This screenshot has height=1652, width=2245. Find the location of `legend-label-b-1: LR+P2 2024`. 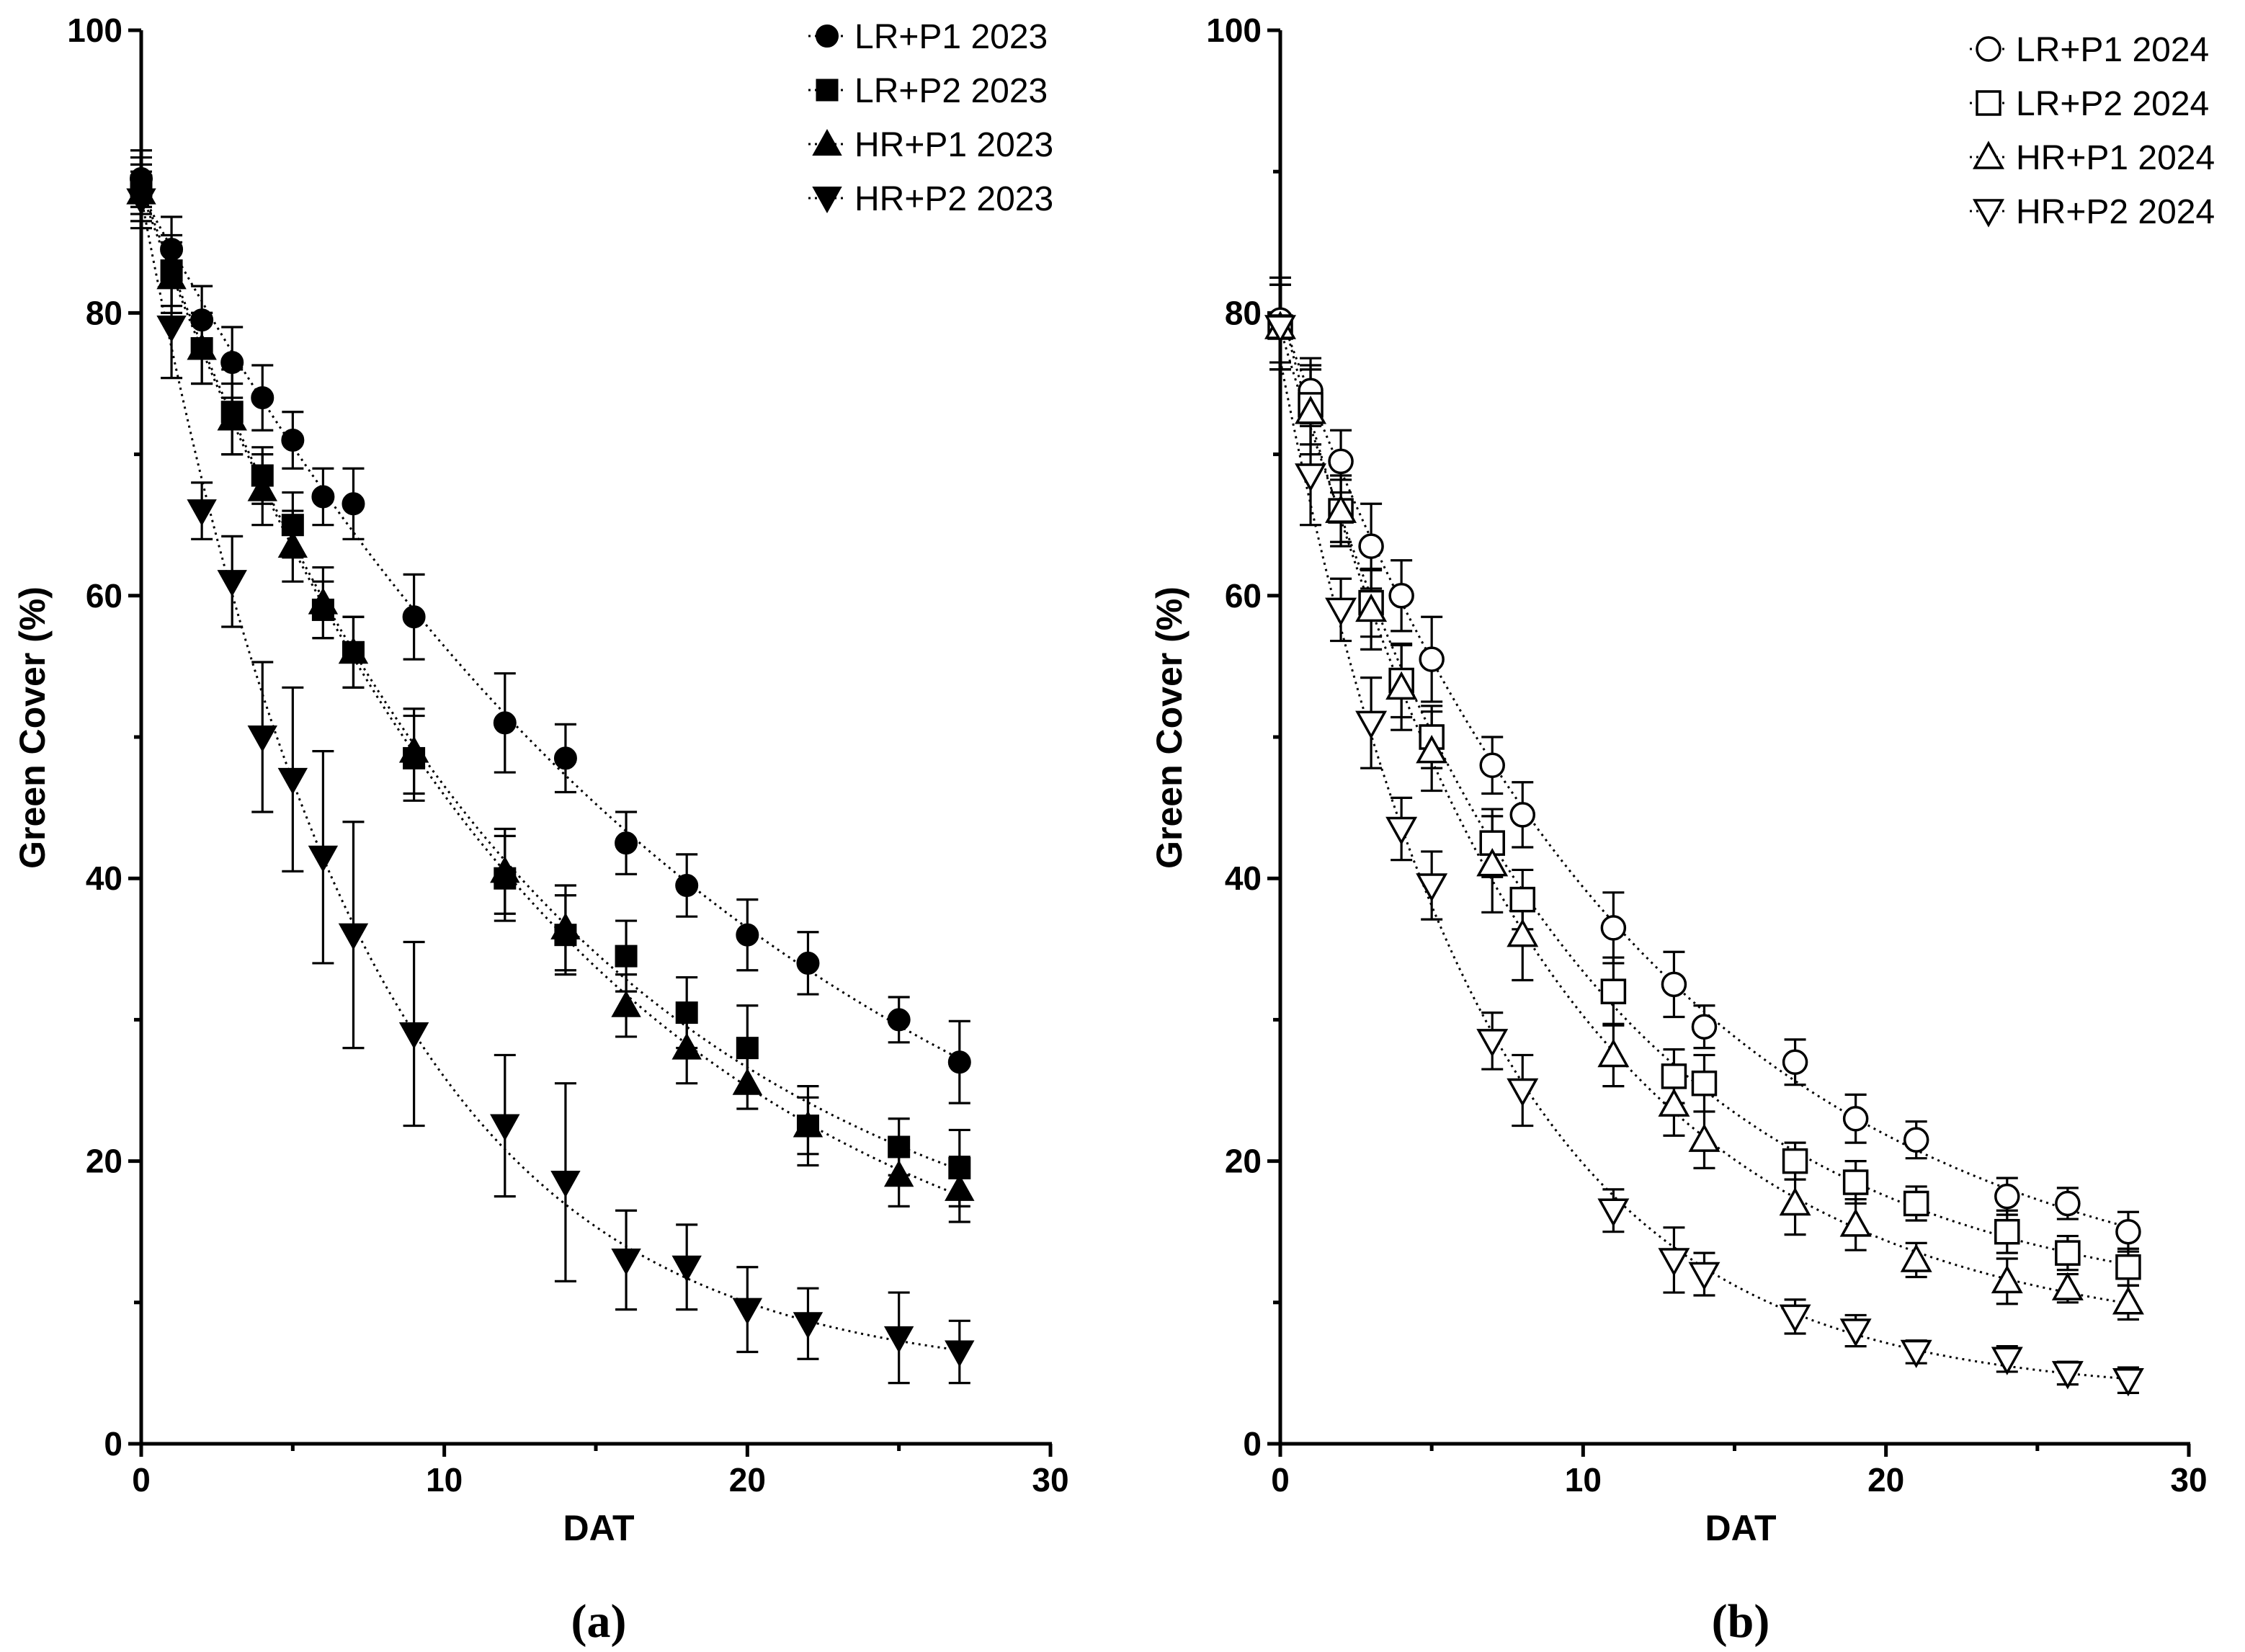

legend-label-b-1: LR+P2 2024 is located at coordinates (2112, 104).